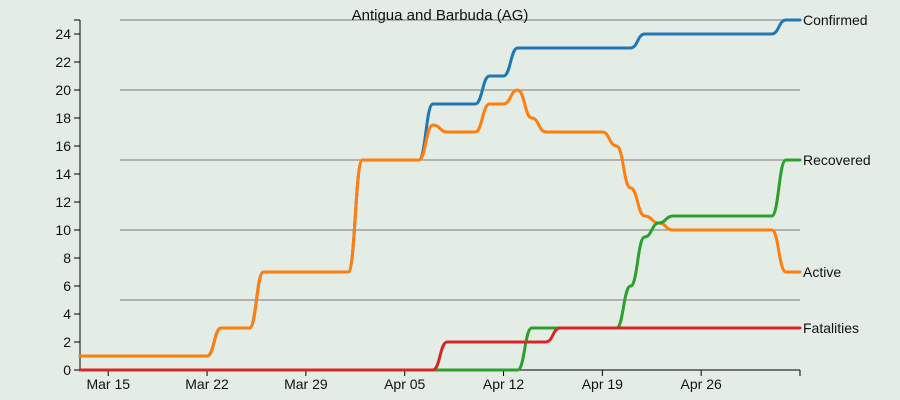 Image resolution: width=900 pixels, height=400 pixels. What do you see at coordinates (831, 328) in the screenshot?
I see `series-label-fatalities: Fatalities` at bounding box center [831, 328].